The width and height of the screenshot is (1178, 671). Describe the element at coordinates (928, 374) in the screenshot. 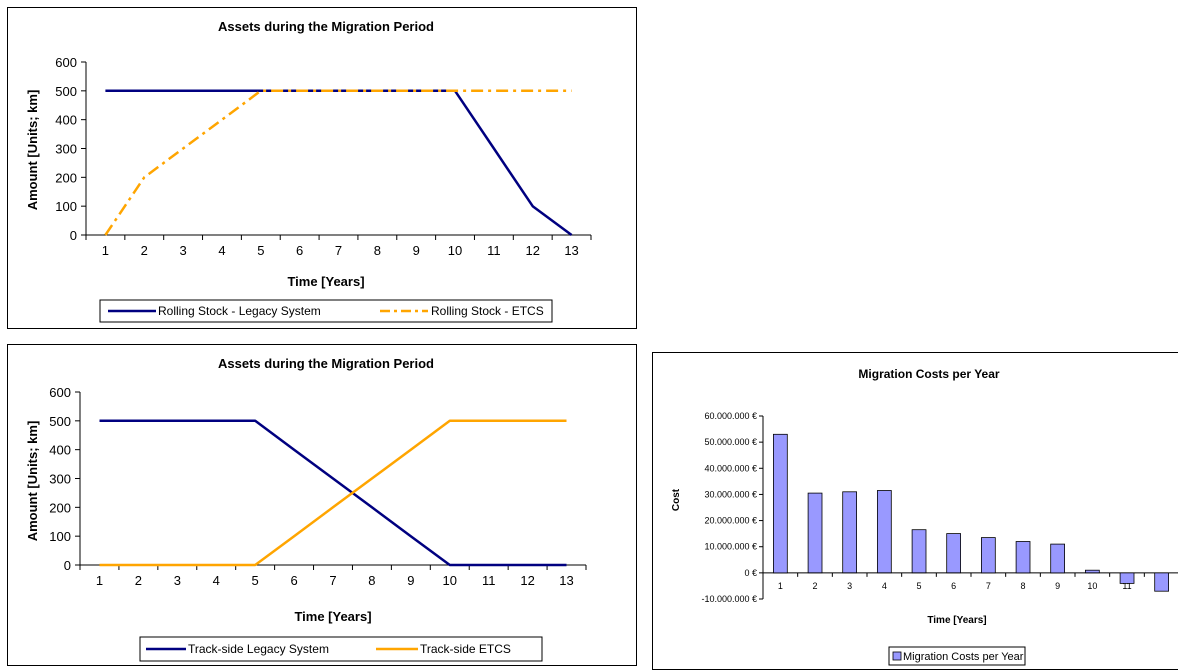

I see `chart-title: Migration Costs per Year` at that location.